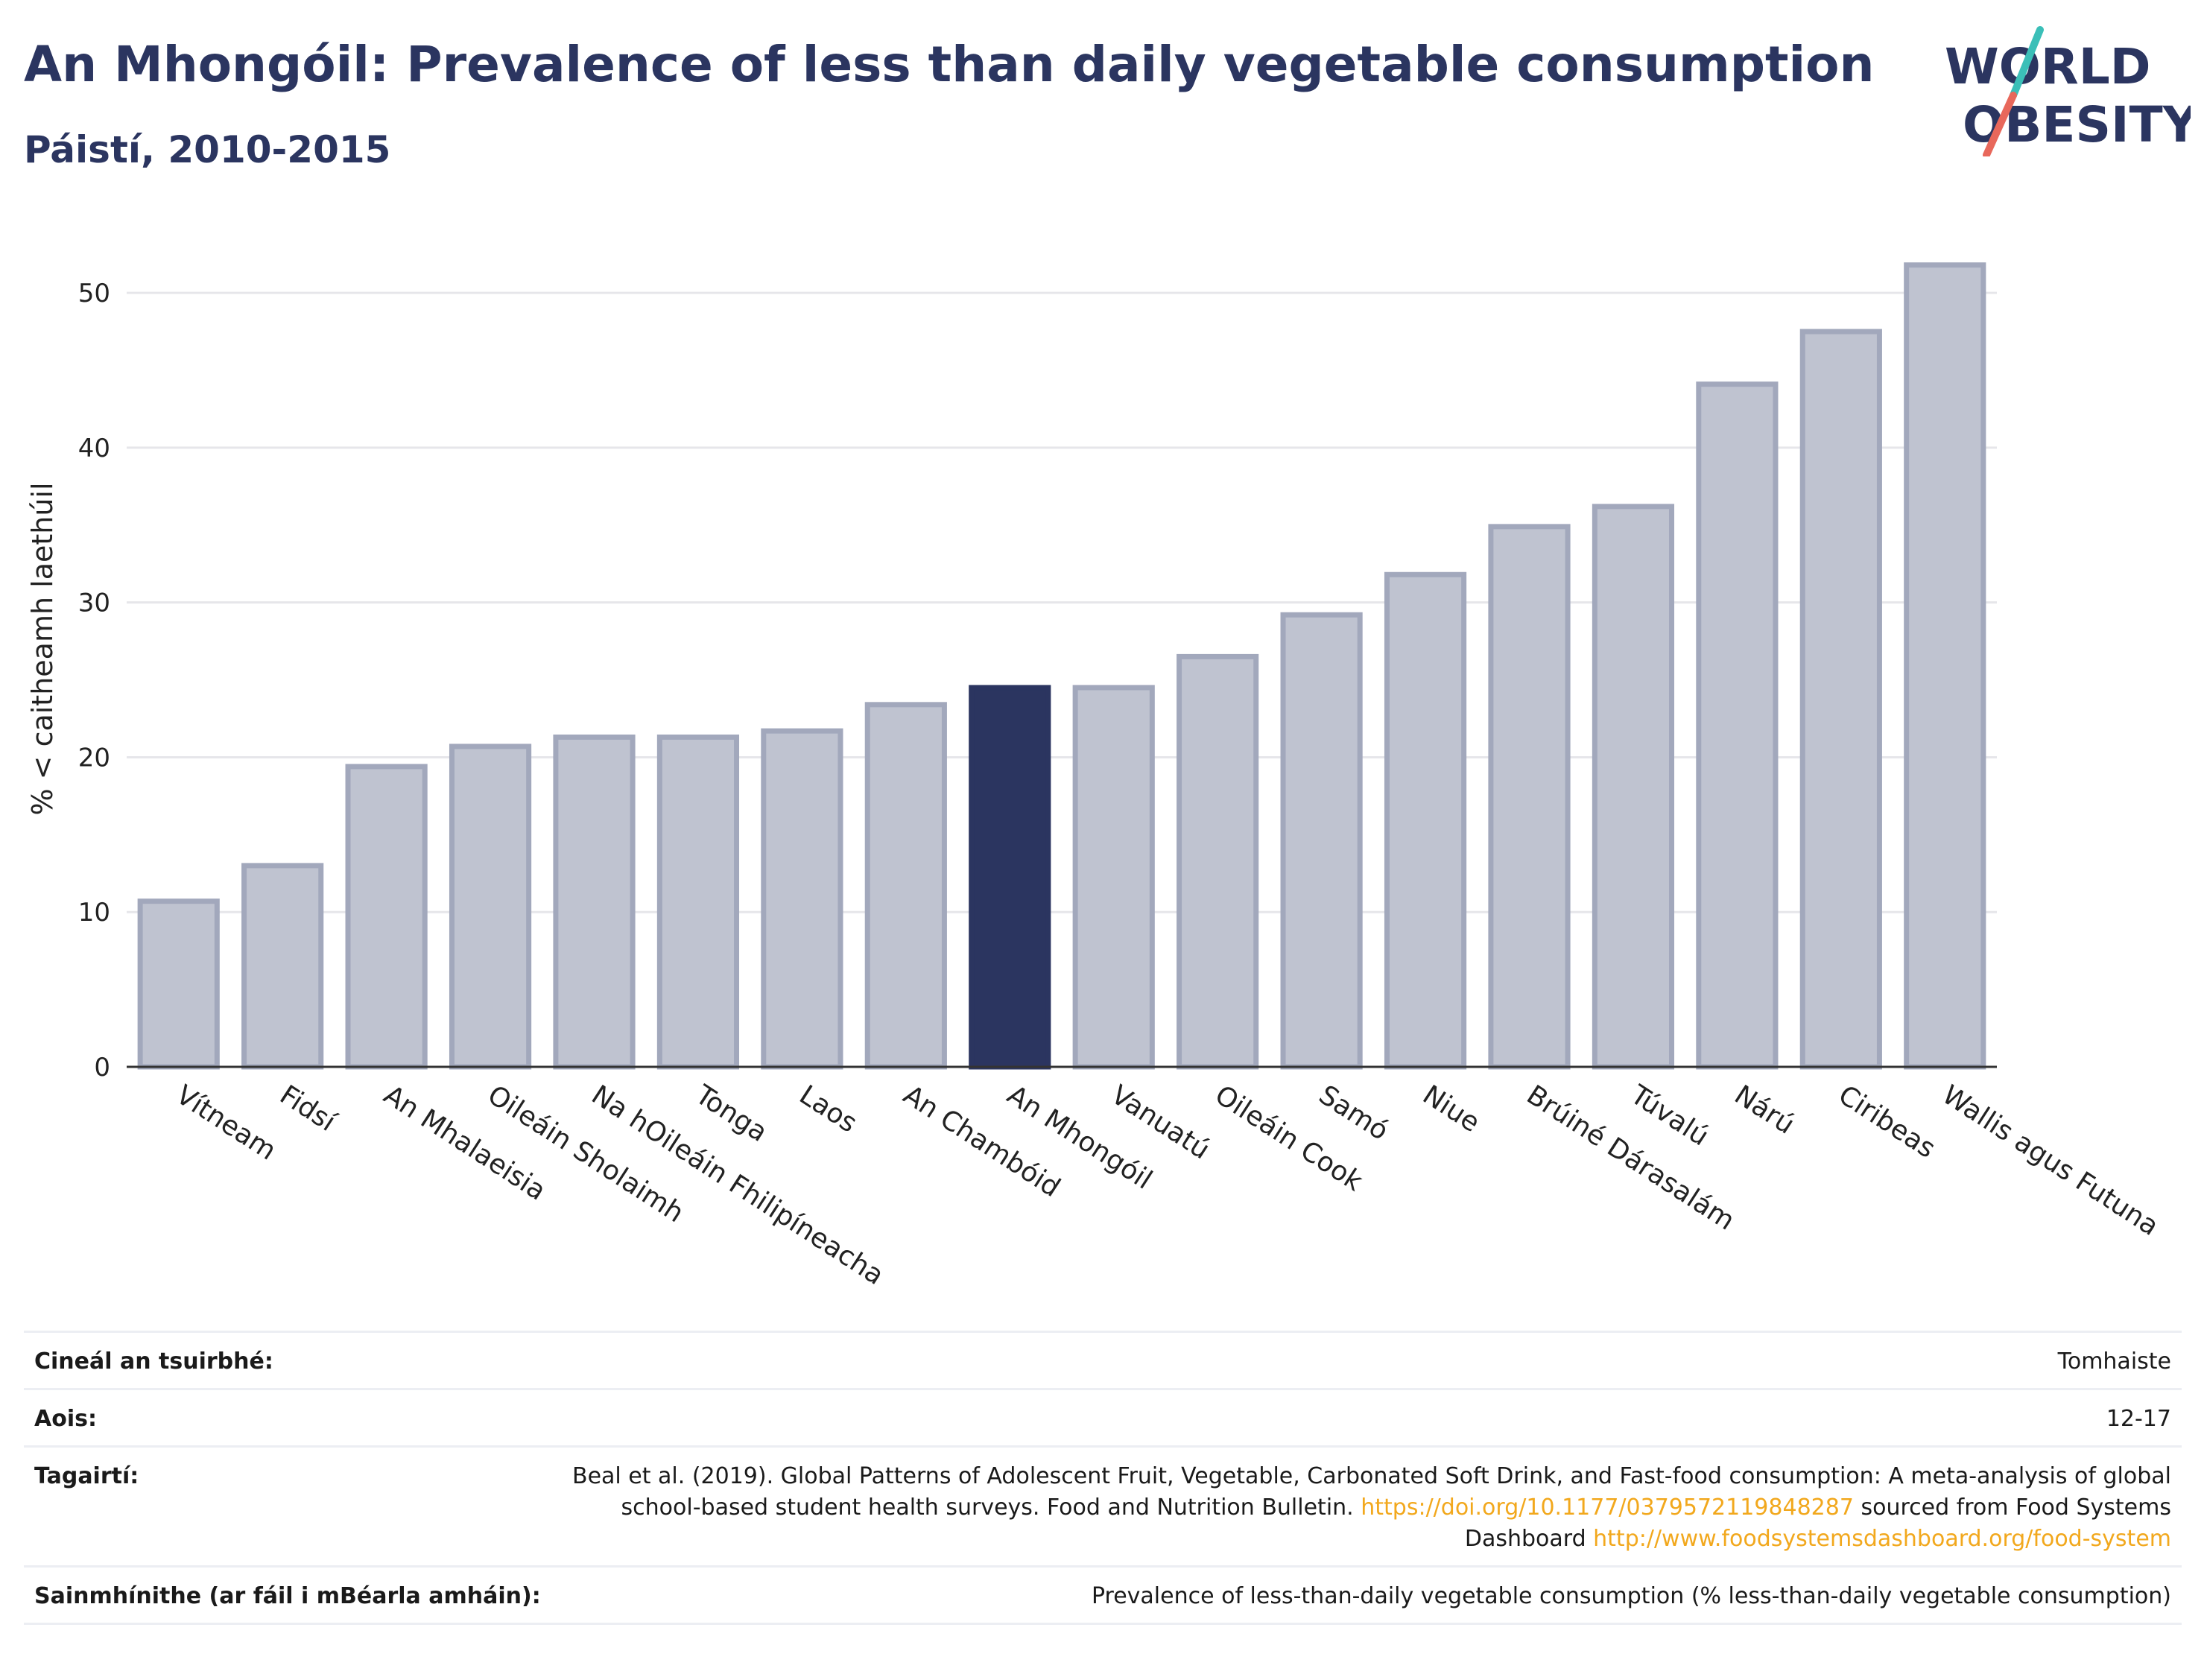  Describe the element at coordinates (2114, 1361) in the screenshot. I see `info-value: Tomhaiste` at that location.